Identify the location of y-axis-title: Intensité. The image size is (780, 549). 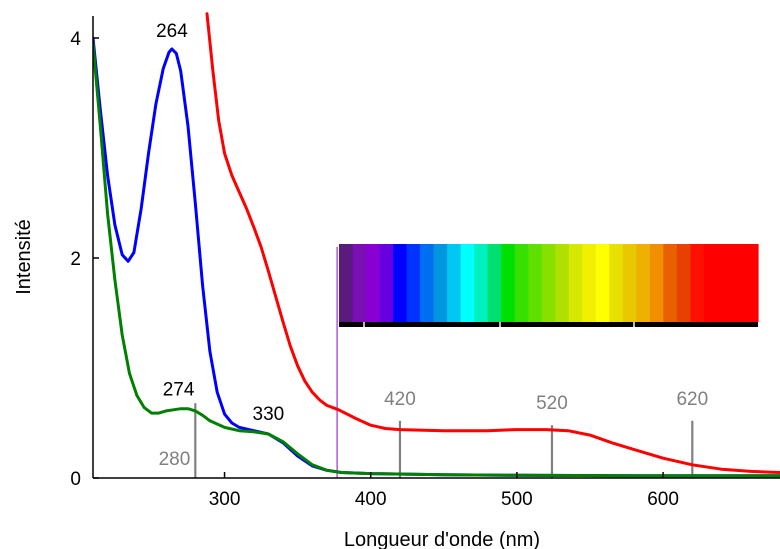
(24, 257).